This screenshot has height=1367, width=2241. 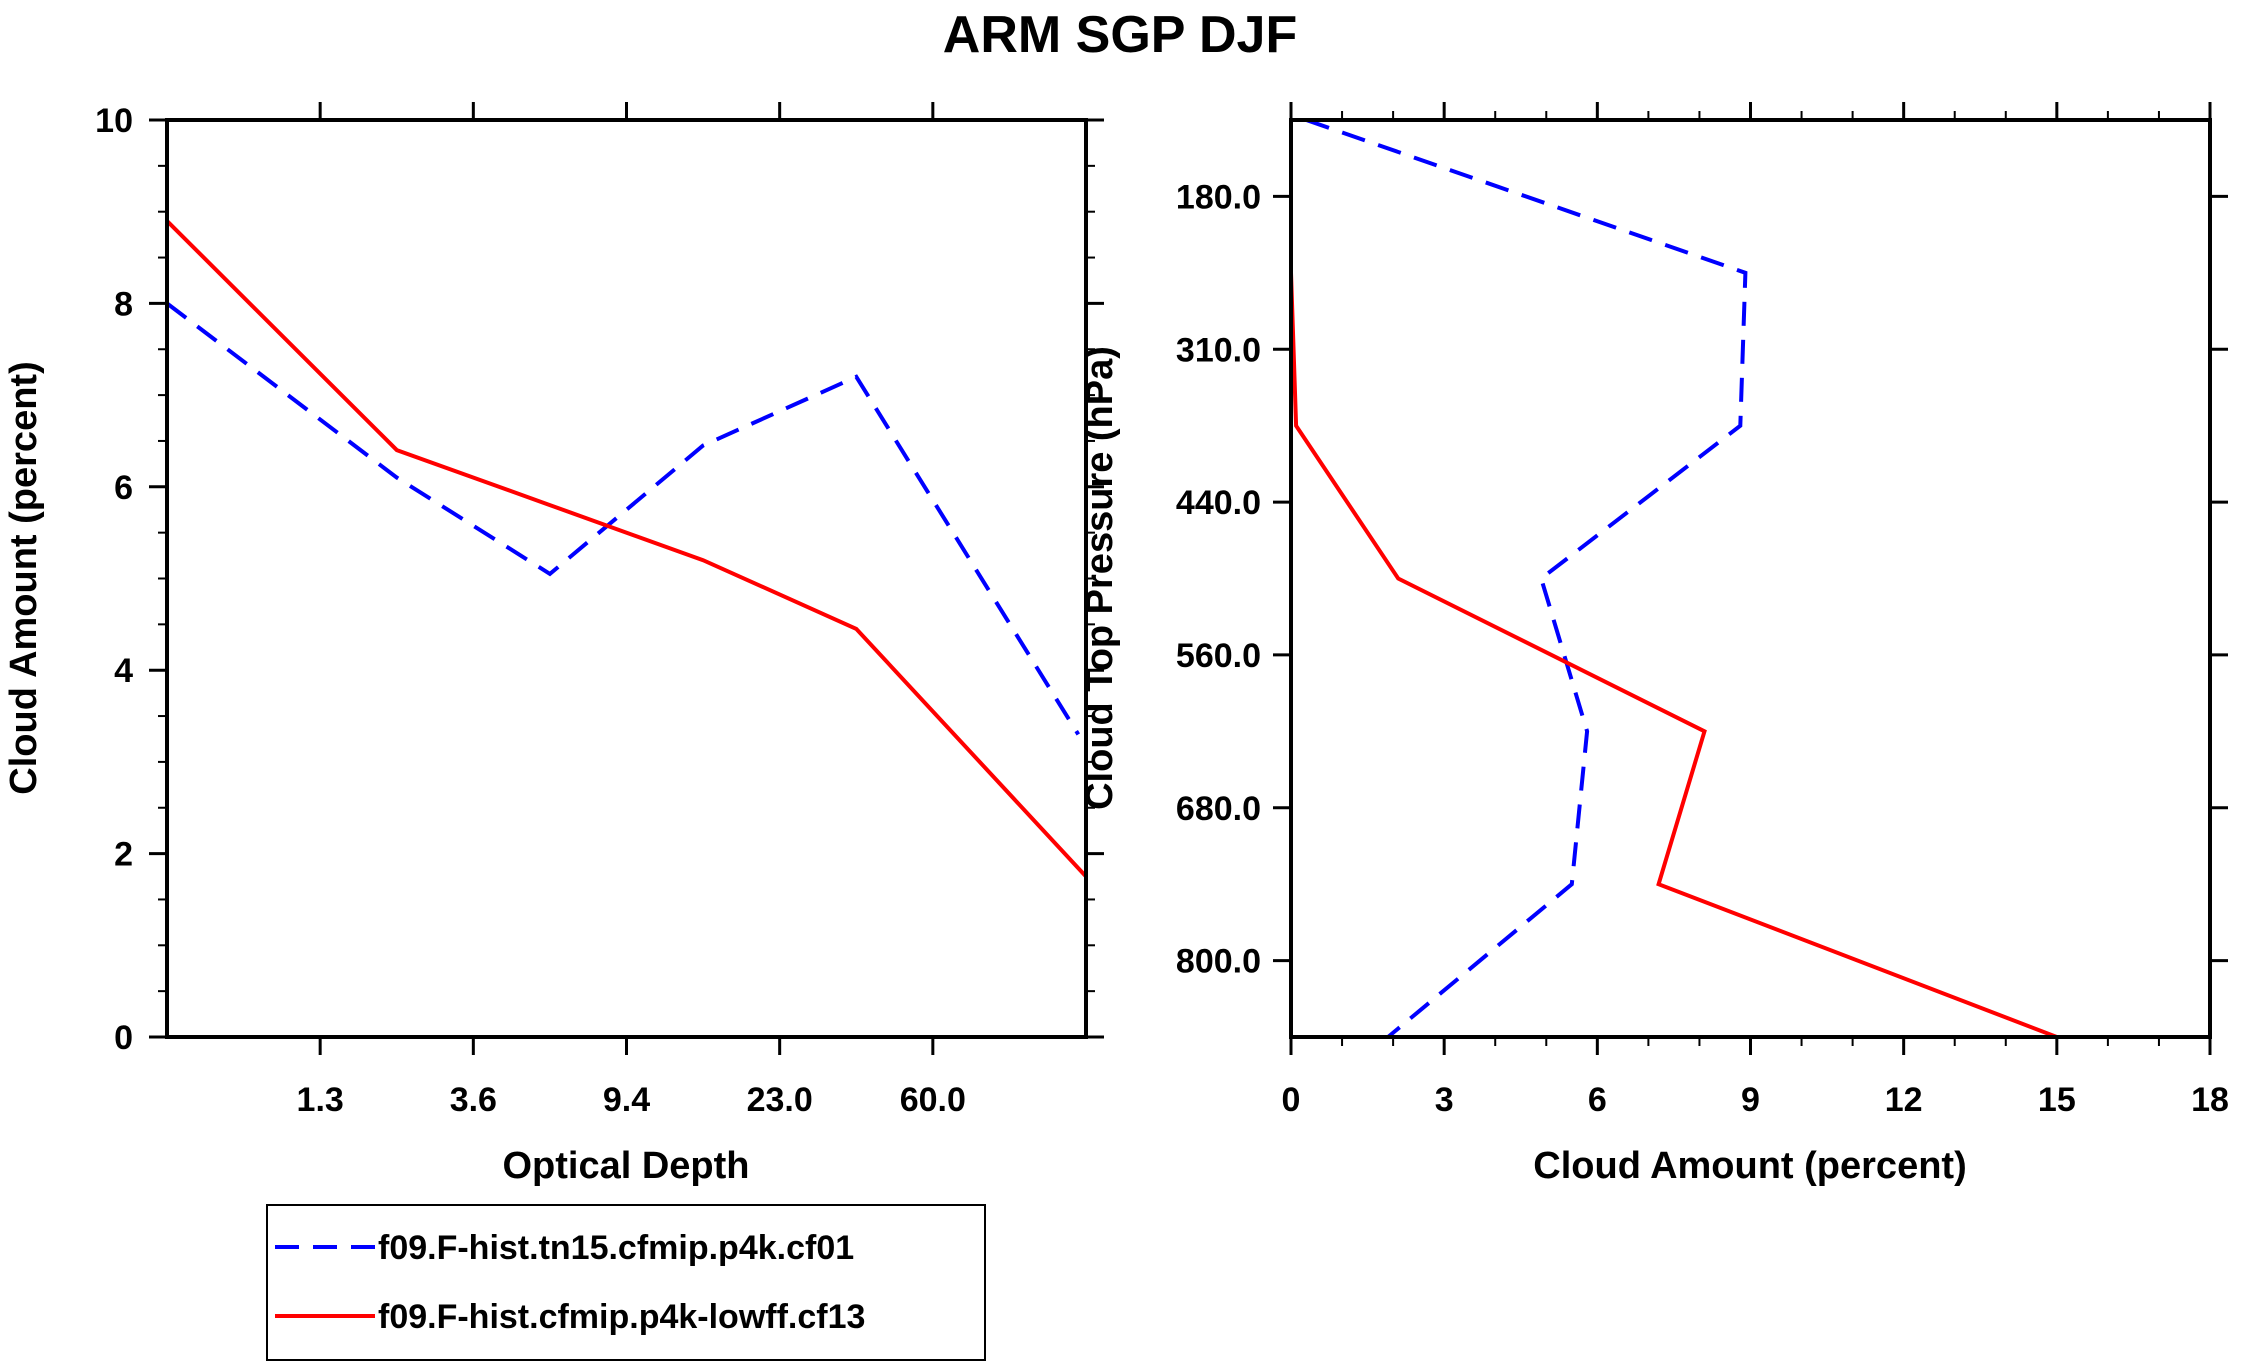 What do you see at coordinates (2210, 1100) in the screenshot?
I see `right-x-tick-label: 18` at bounding box center [2210, 1100].